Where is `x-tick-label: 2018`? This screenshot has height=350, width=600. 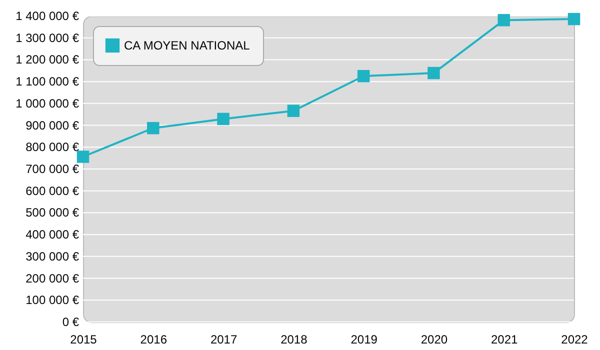 x-tick-label: 2018 is located at coordinates (294, 339).